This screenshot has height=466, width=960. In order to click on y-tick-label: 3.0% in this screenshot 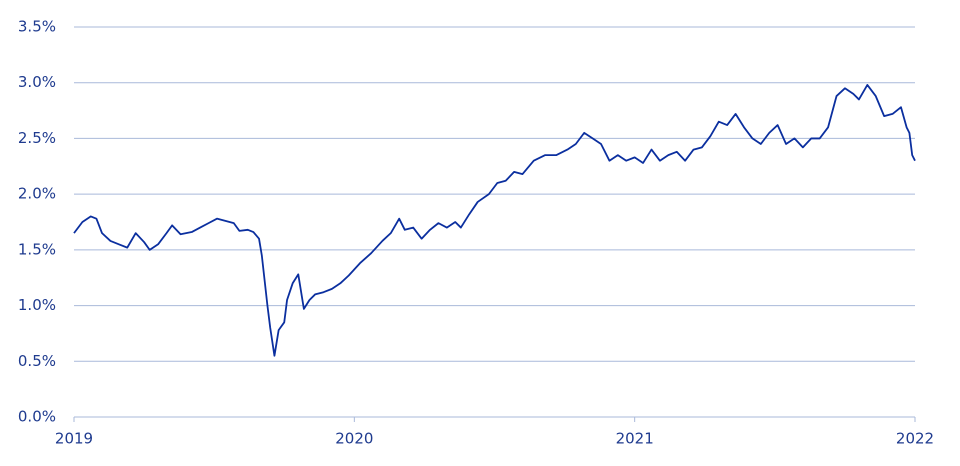, I will do `click(37, 82)`.